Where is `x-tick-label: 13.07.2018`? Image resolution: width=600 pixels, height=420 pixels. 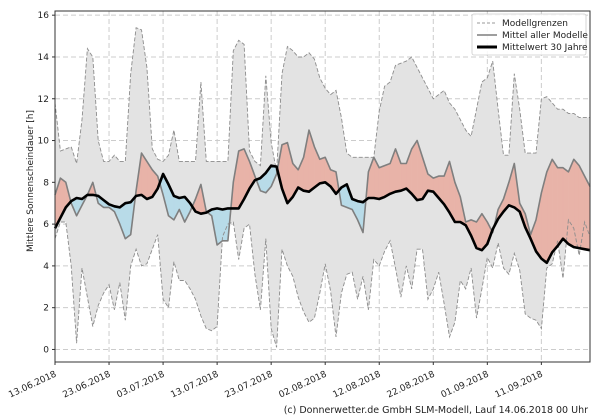
x-tick-label: 13.07.2018 is located at coordinates (194, 385).